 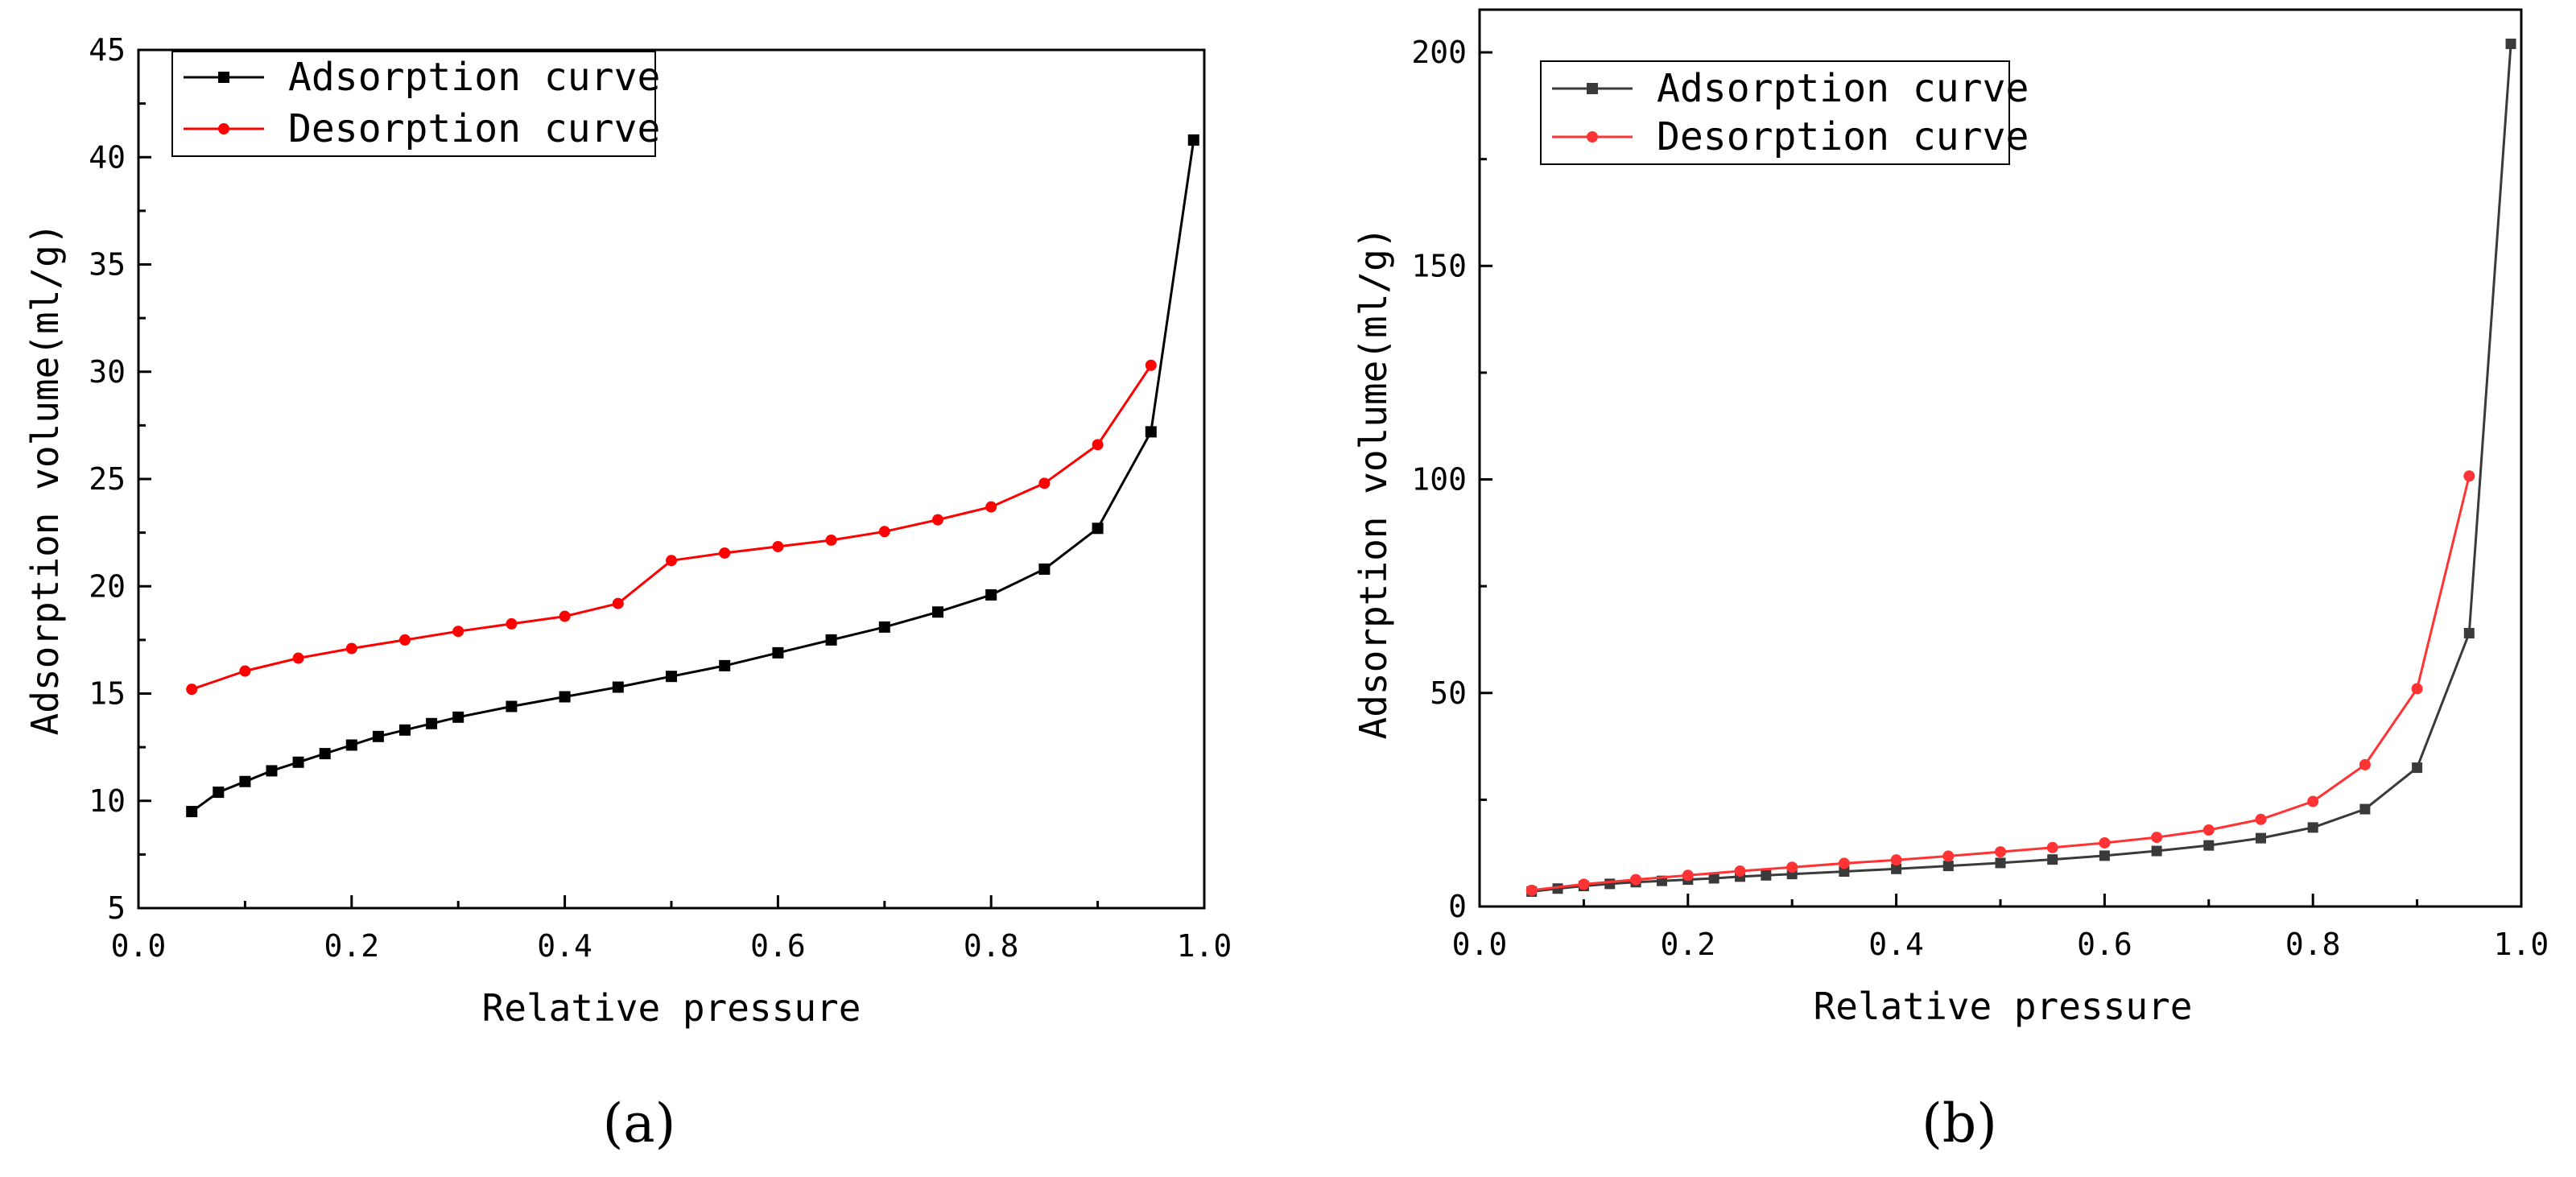 I want to click on panel-label-a: (a), so click(x=639, y=1123).